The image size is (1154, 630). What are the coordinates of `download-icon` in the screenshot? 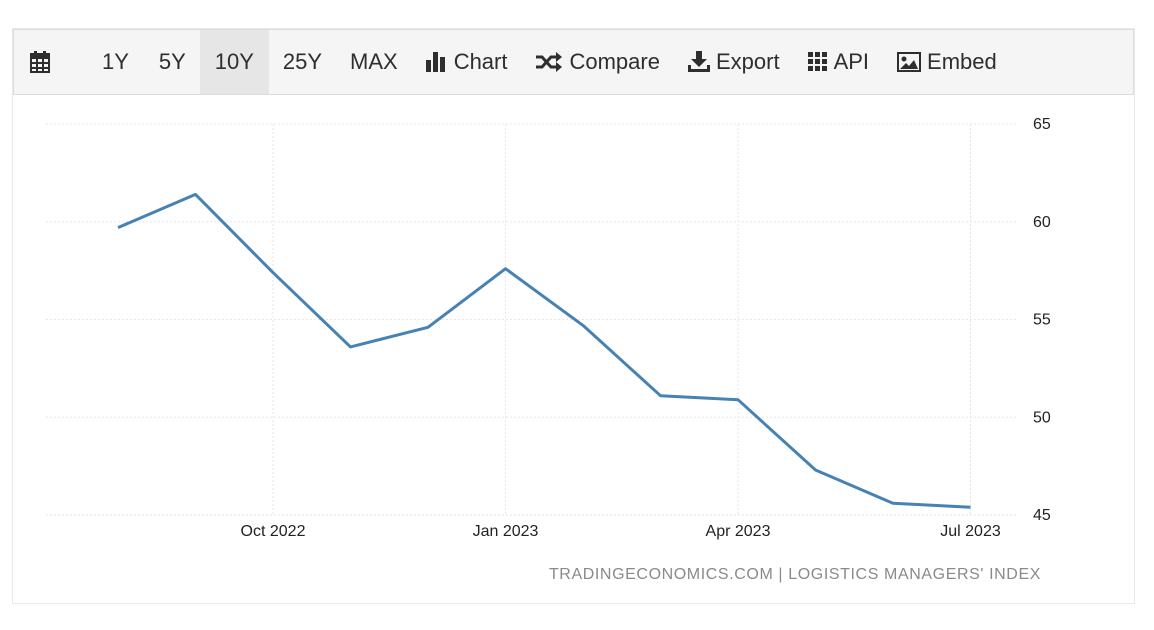 It's located at (698, 62).